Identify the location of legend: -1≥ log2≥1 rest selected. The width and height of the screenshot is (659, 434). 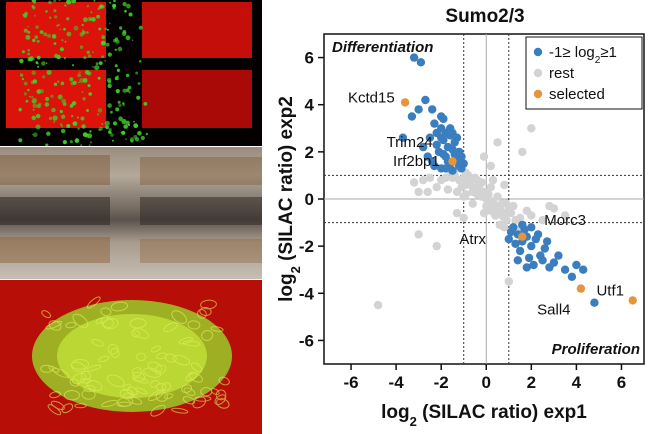
(584, 73).